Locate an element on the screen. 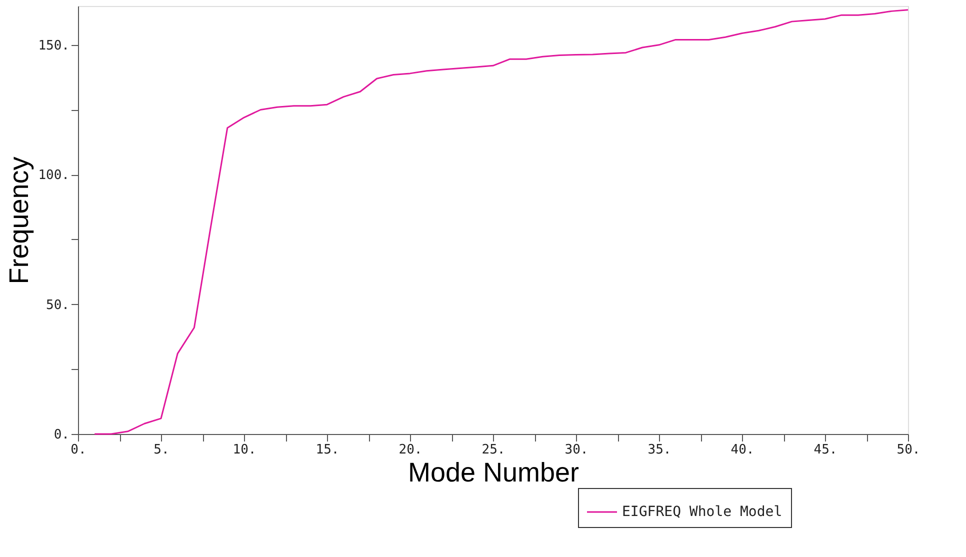 The width and height of the screenshot is (966, 557). y-tick-label: 0. is located at coordinates (62, 435).